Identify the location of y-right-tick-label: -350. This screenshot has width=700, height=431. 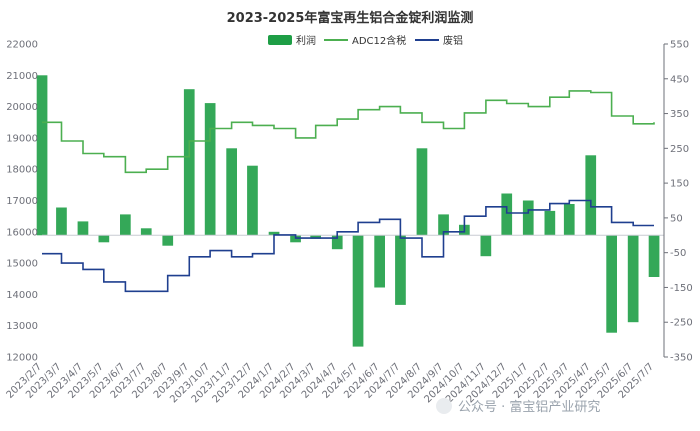
(681, 358).